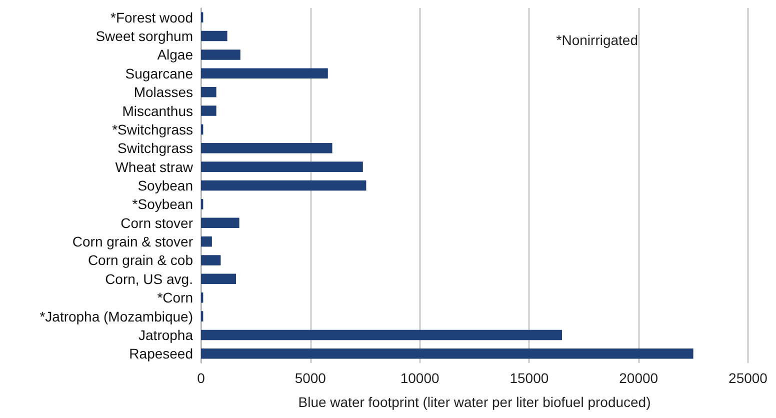 This screenshot has width=776, height=418. What do you see at coordinates (175, 54) in the screenshot?
I see `y-tick-label: Algae` at bounding box center [175, 54].